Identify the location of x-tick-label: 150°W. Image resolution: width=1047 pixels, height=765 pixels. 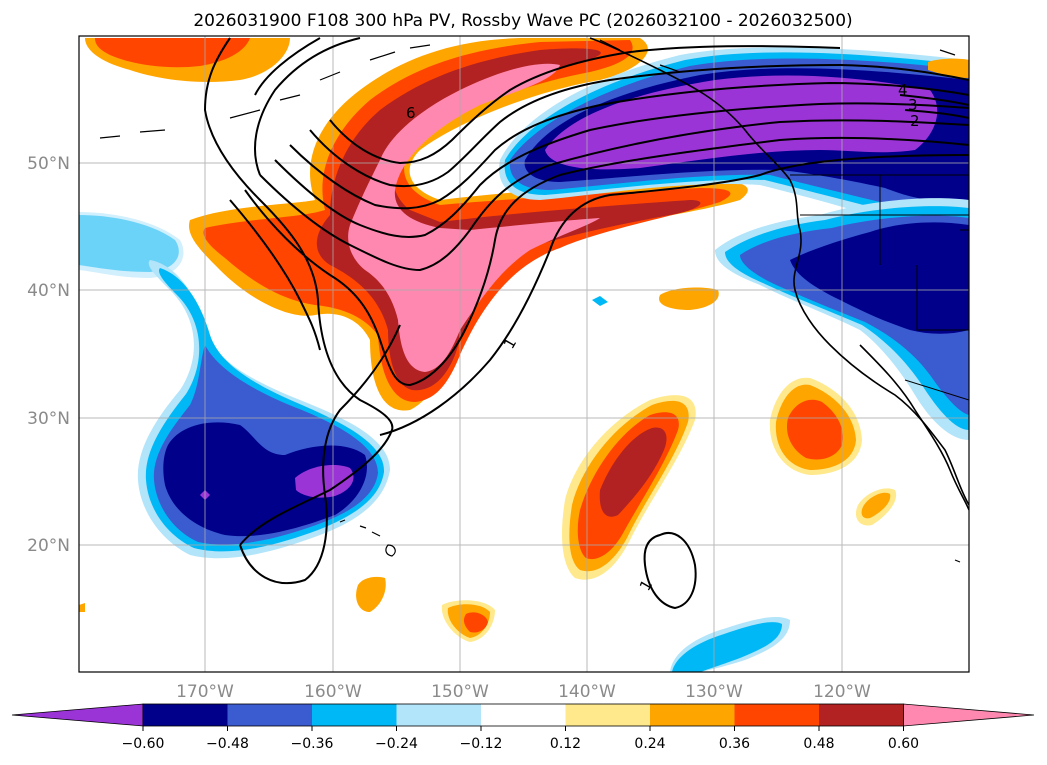
(460, 692).